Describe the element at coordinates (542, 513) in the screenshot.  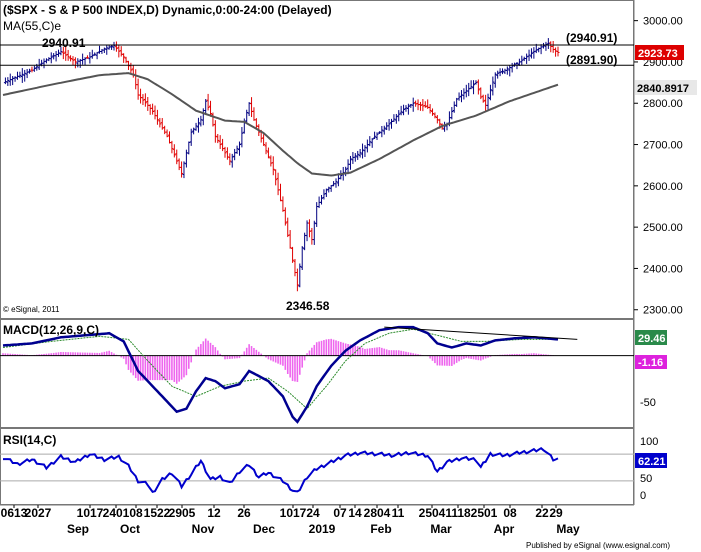
I see `date-label: 22` at that location.